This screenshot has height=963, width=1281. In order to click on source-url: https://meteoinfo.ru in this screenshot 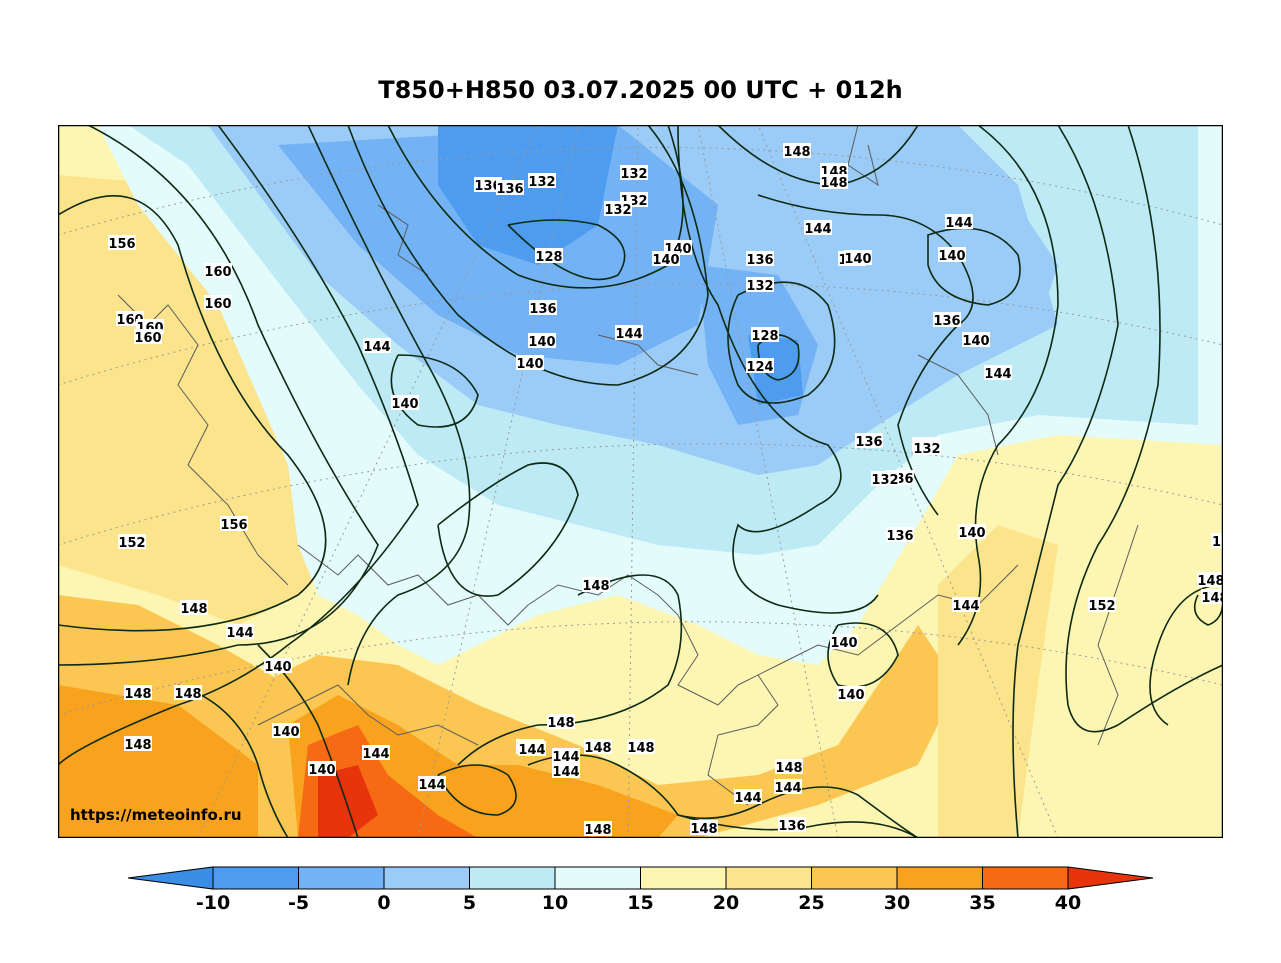, I will do `click(156, 815)`.